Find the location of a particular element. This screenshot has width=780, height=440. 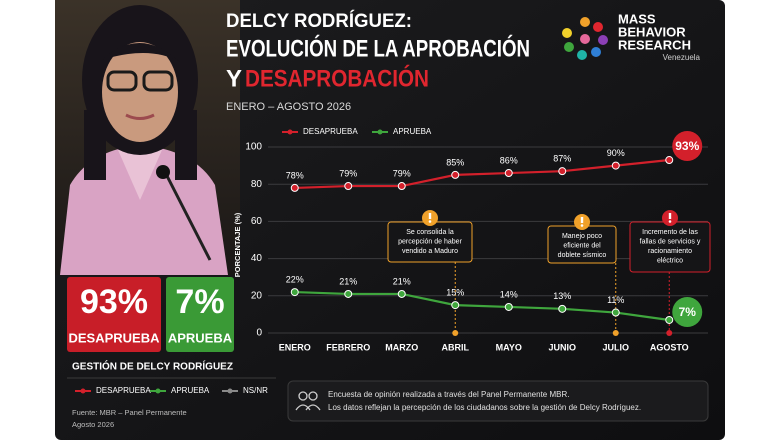

y-tick-label: 80 is located at coordinates (257, 184).